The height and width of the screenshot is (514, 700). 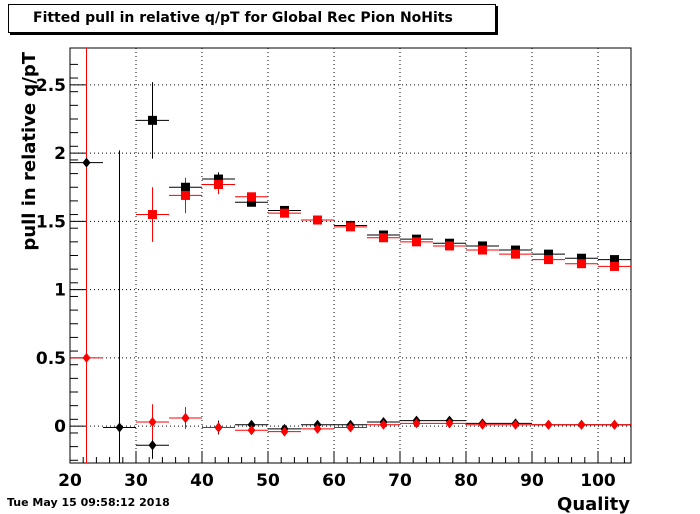 I want to click on x-tick-label: 30, so click(x=136, y=481).